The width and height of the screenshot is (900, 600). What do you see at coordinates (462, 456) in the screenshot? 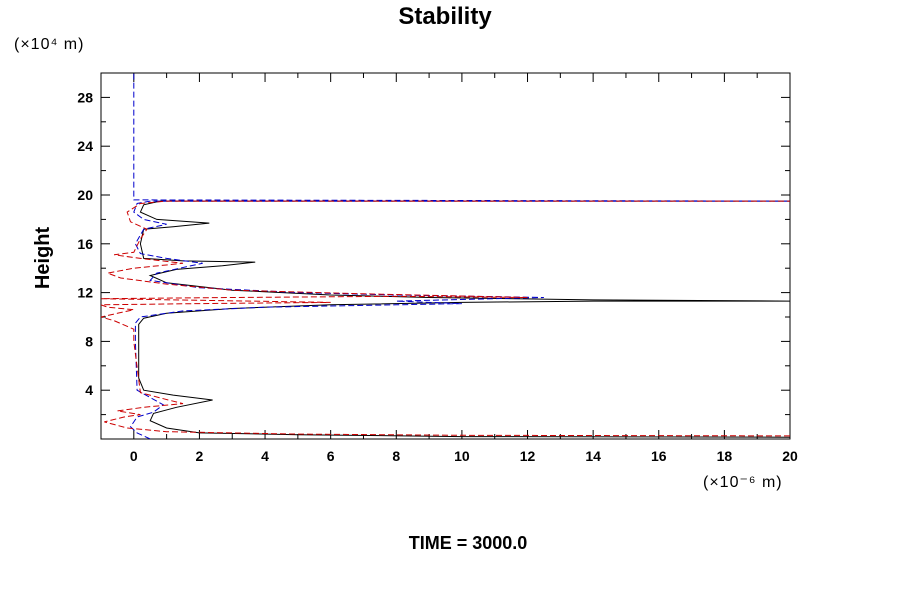
I see `x-tick-label: 10` at bounding box center [462, 456].